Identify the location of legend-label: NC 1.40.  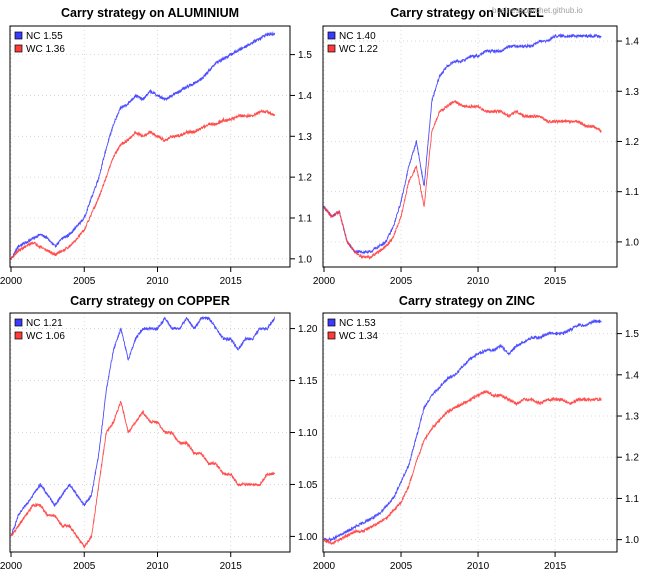
(357, 36).